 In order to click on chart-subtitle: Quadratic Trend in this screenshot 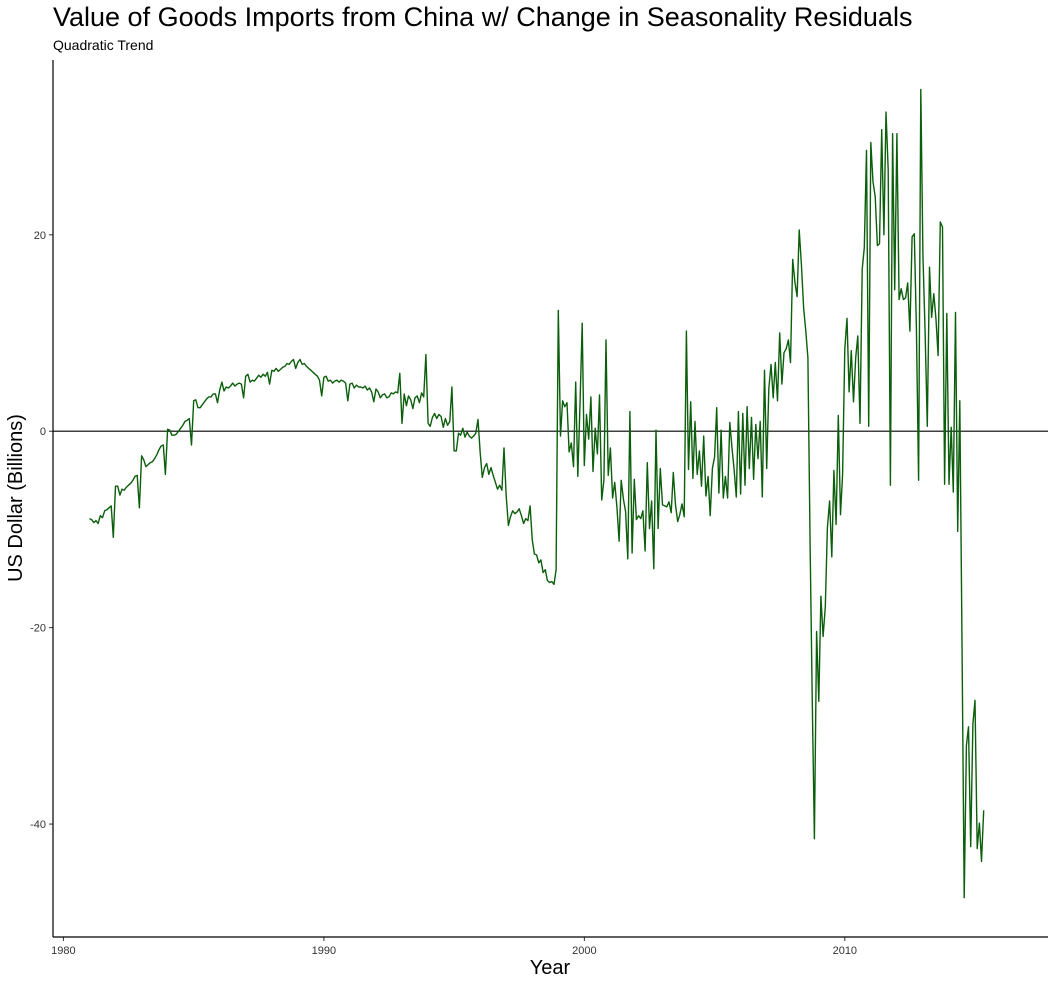, I will do `click(103, 45)`.